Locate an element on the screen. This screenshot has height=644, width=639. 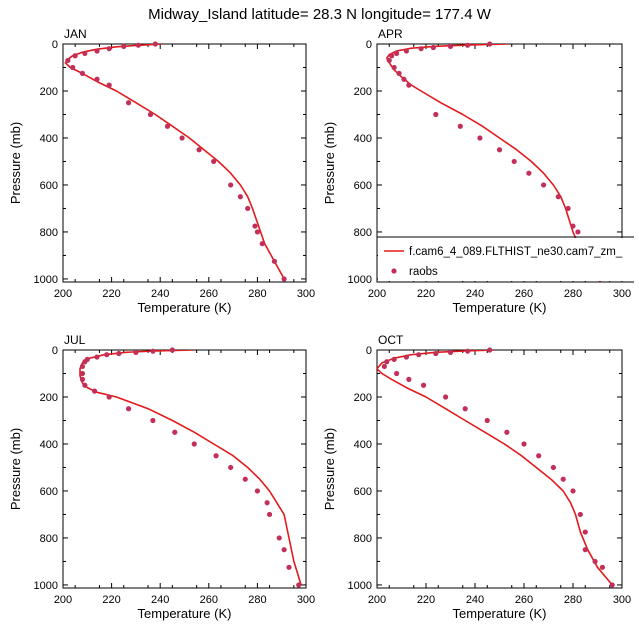
y-tick-label: 600 is located at coordinates (363, 492).